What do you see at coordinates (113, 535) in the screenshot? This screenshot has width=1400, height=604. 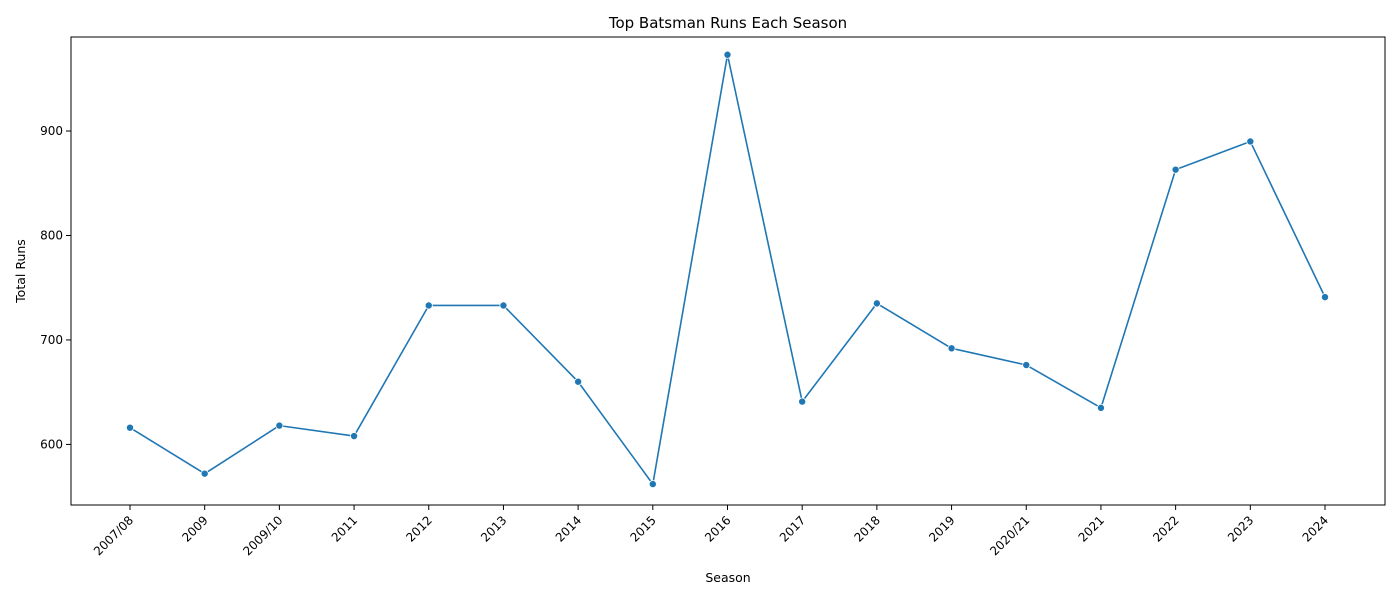 I see `x-tick-label: 2007/08` at bounding box center [113, 535].